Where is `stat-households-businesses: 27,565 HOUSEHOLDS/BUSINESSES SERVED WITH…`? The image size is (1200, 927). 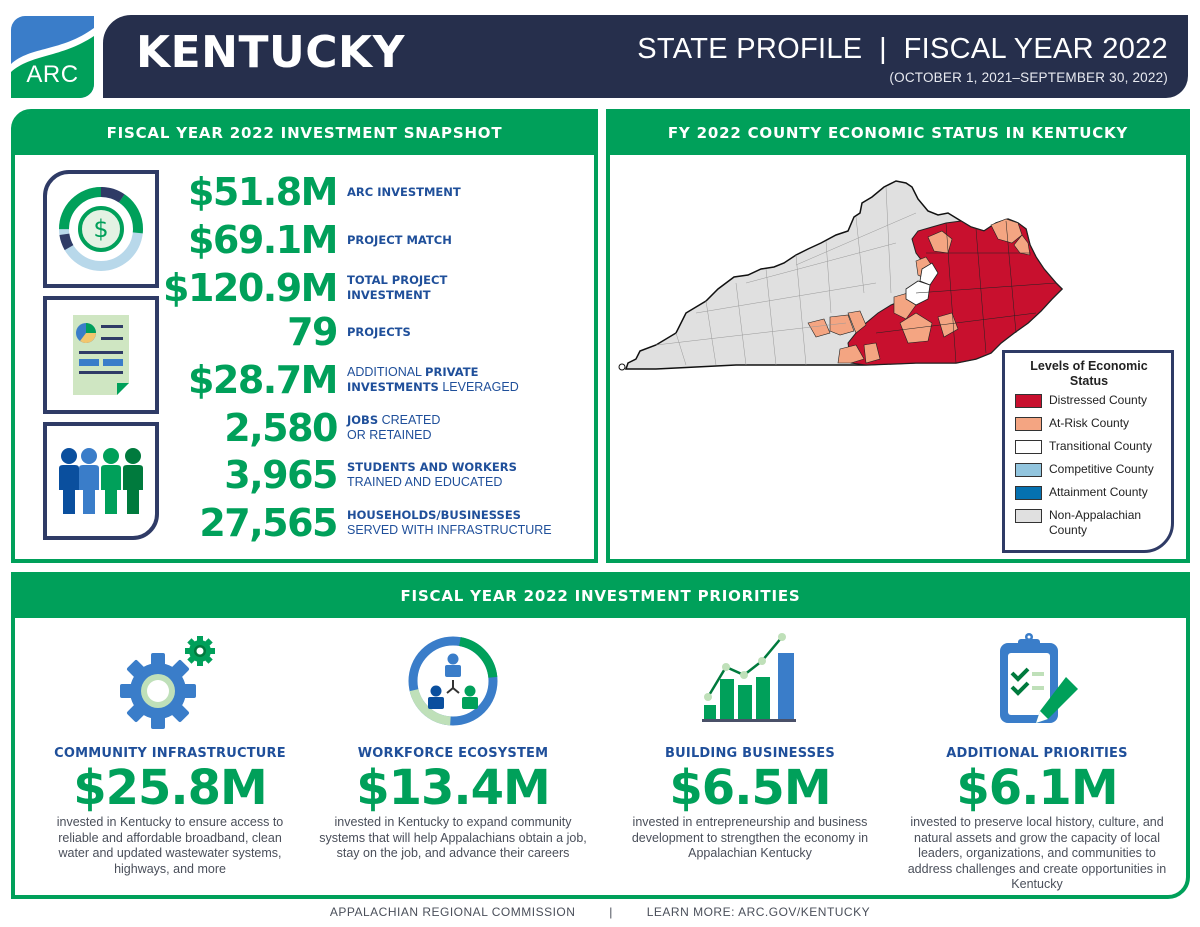 stat-households-businesses: 27,565 HOUSEHOLDS/BUSINESSES SERVED WITH… is located at coordinates (365, 523).